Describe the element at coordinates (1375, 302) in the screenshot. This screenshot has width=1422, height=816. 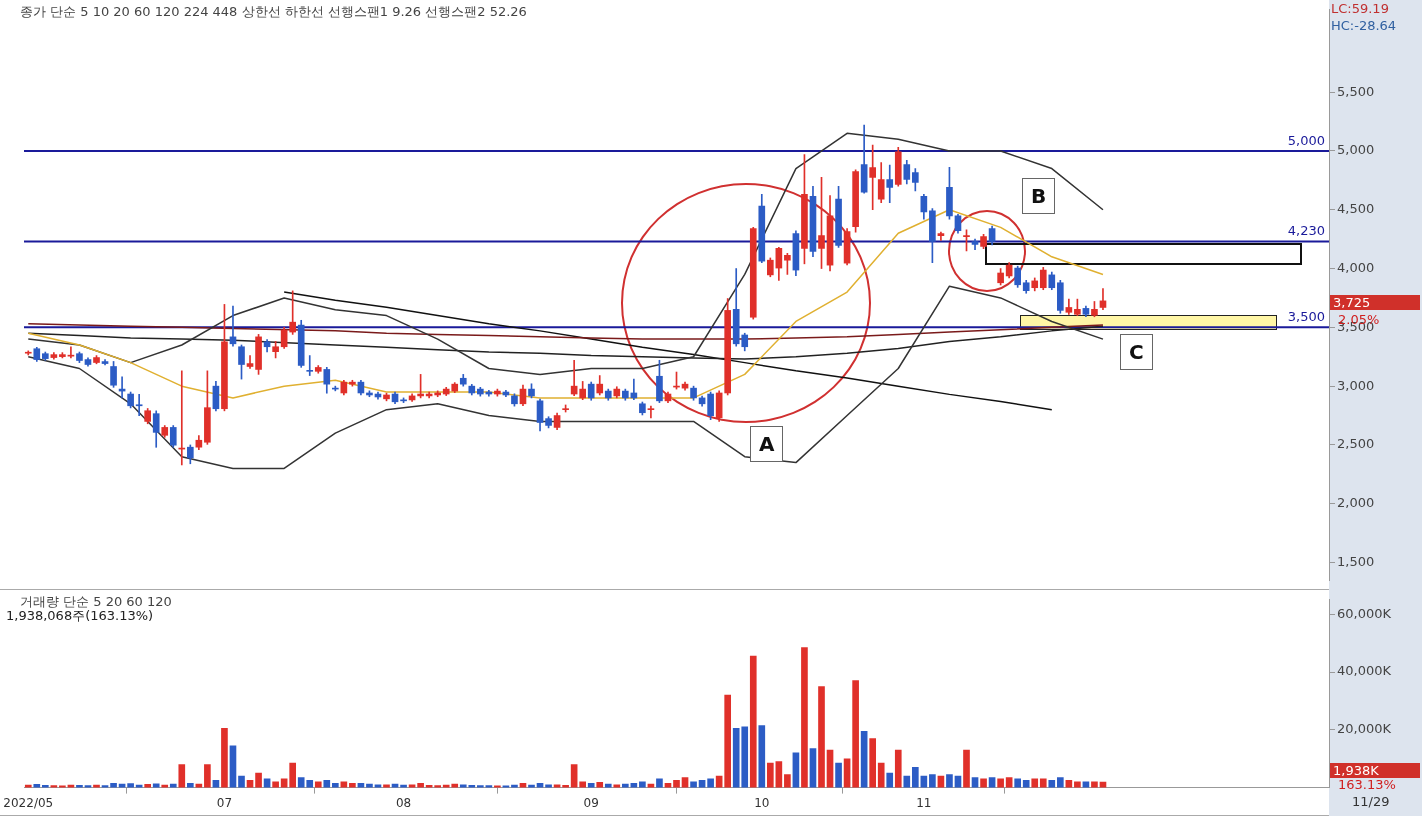
I see `text: 3,725` at that location.